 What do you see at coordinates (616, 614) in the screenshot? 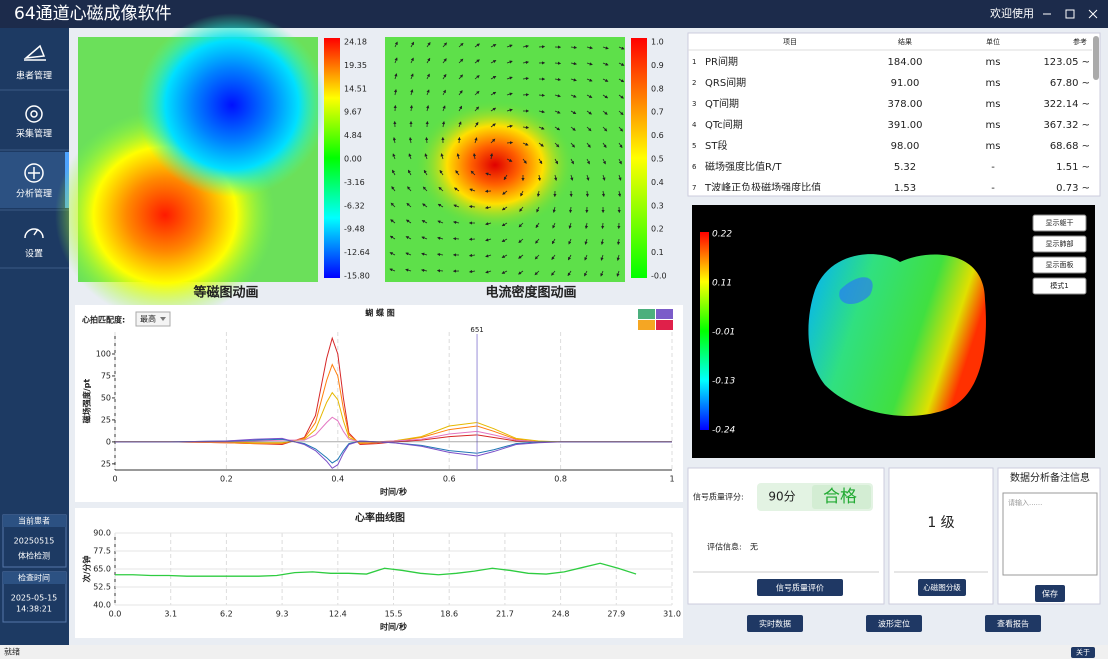
I see `x-tick-label: 27.9` at bounding box center [616, 614].